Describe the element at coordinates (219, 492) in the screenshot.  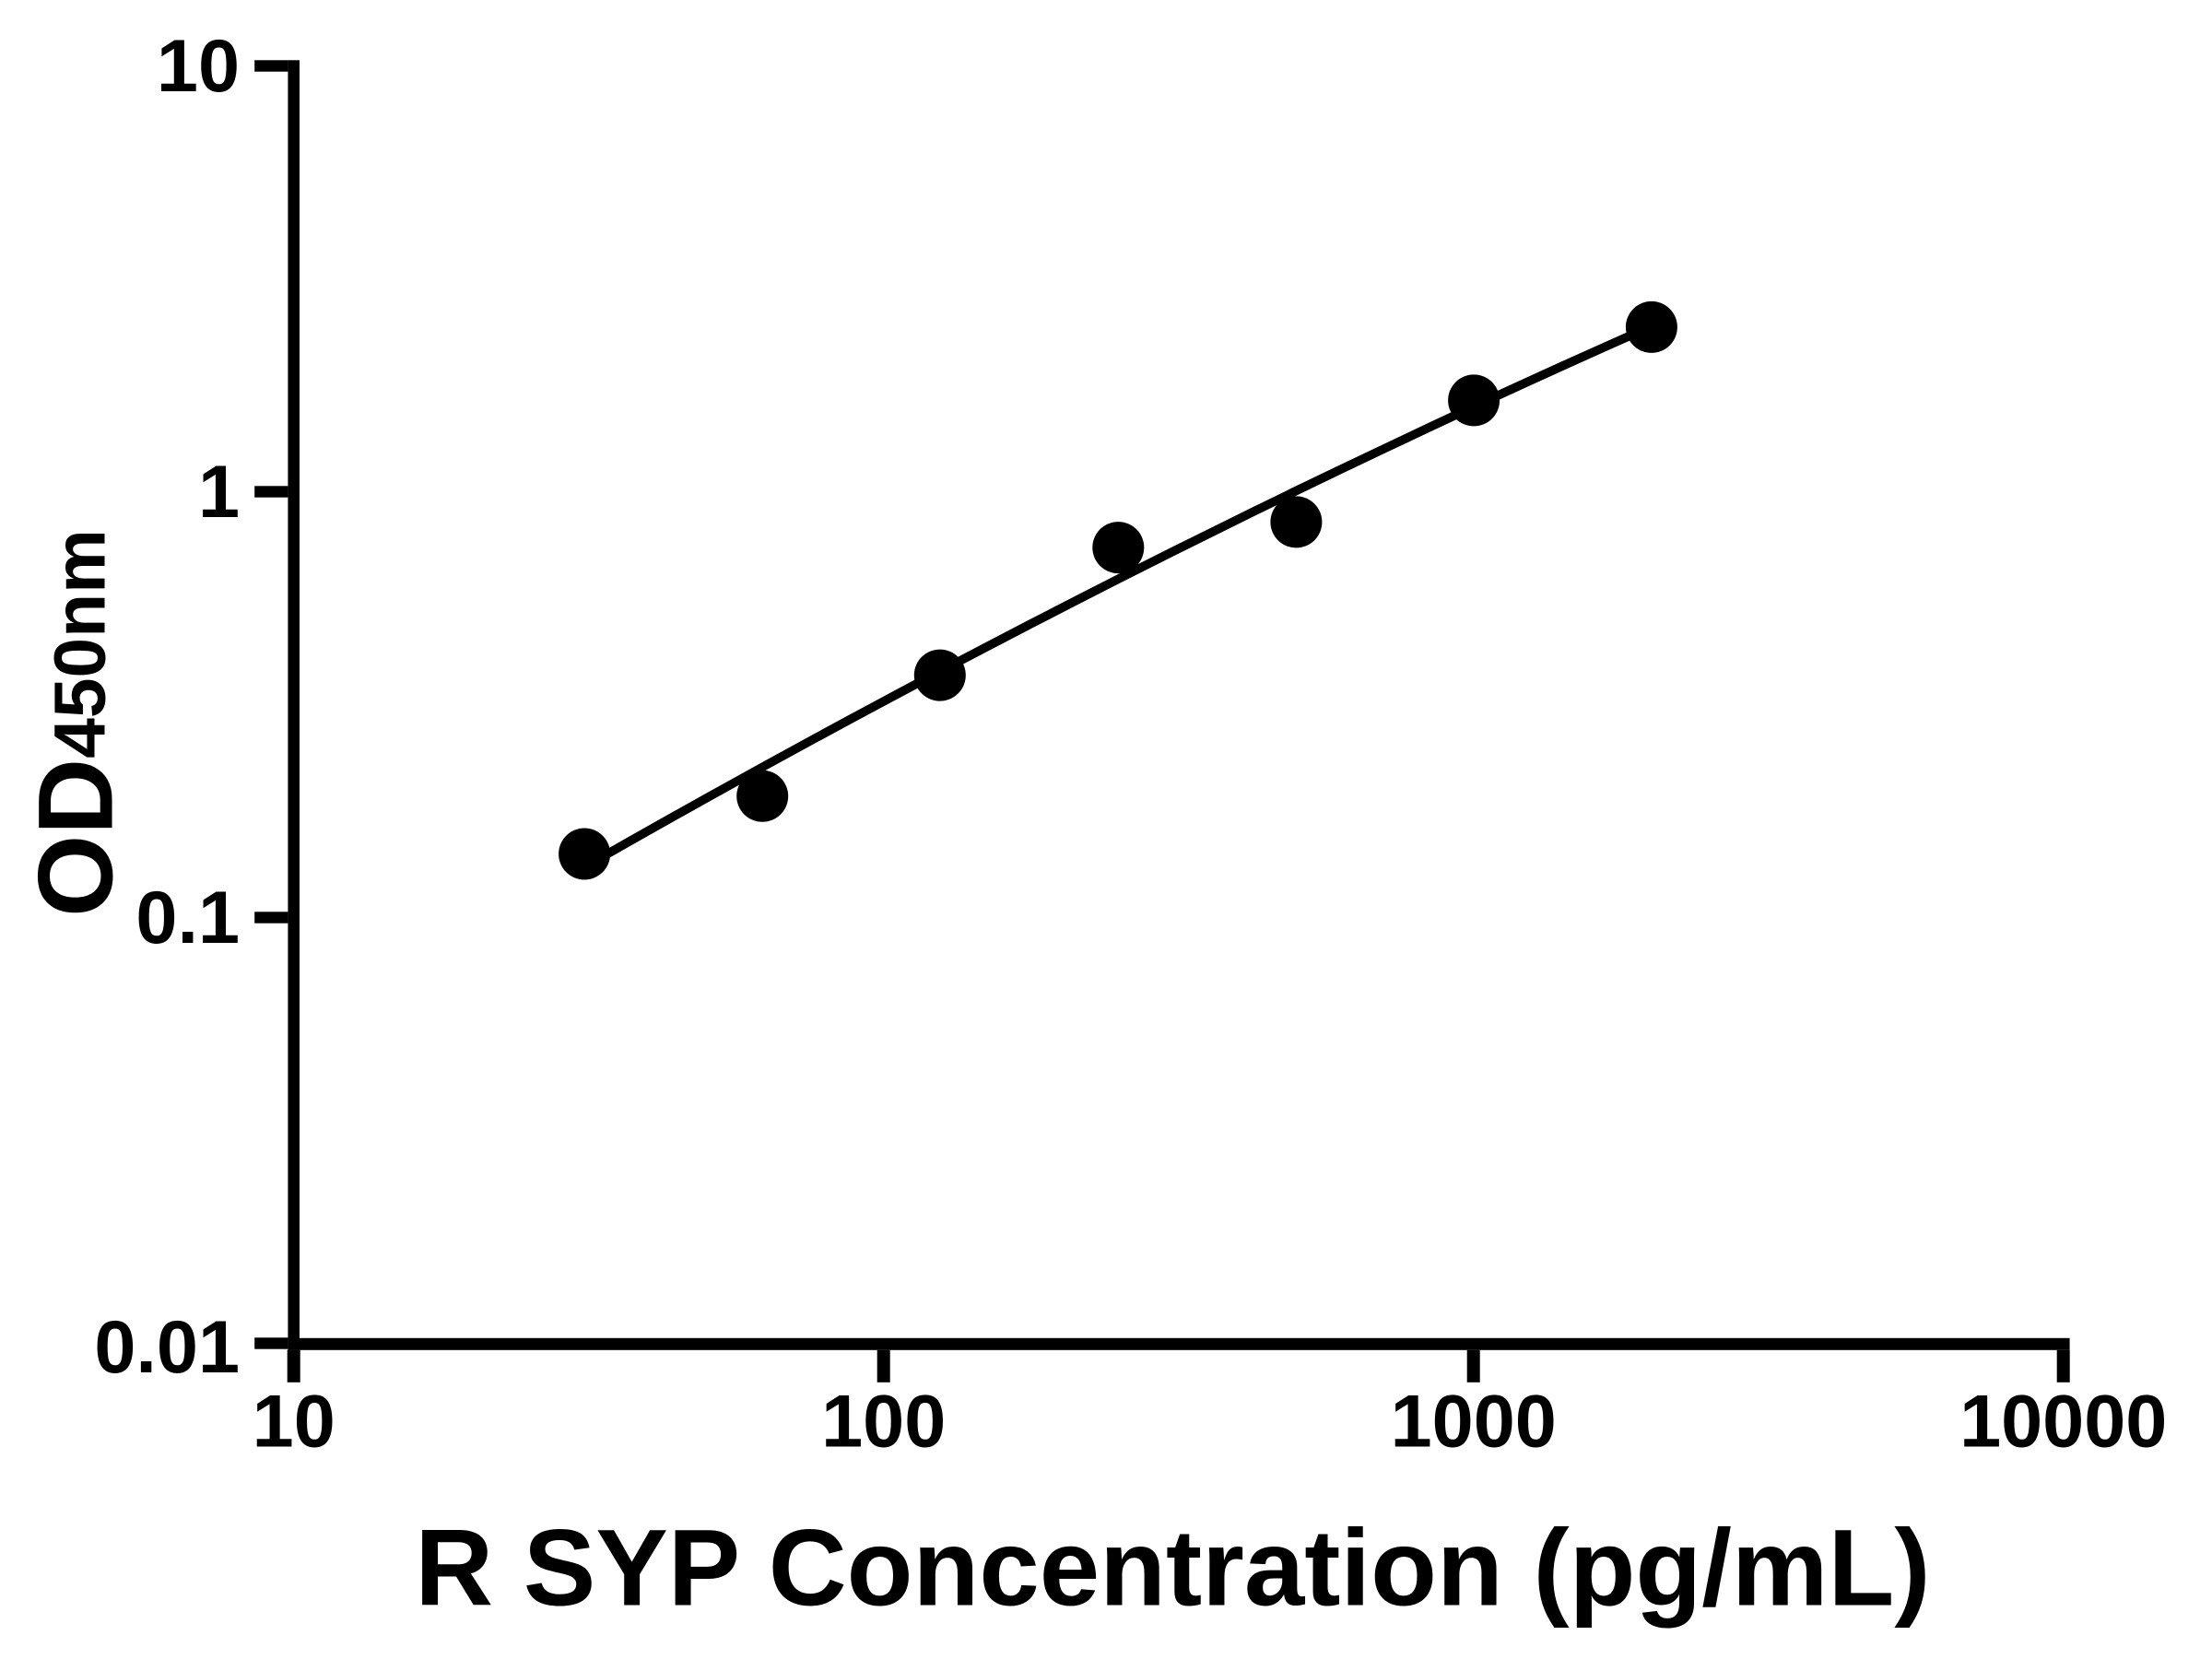
I see `svg-text: 1` at that location.